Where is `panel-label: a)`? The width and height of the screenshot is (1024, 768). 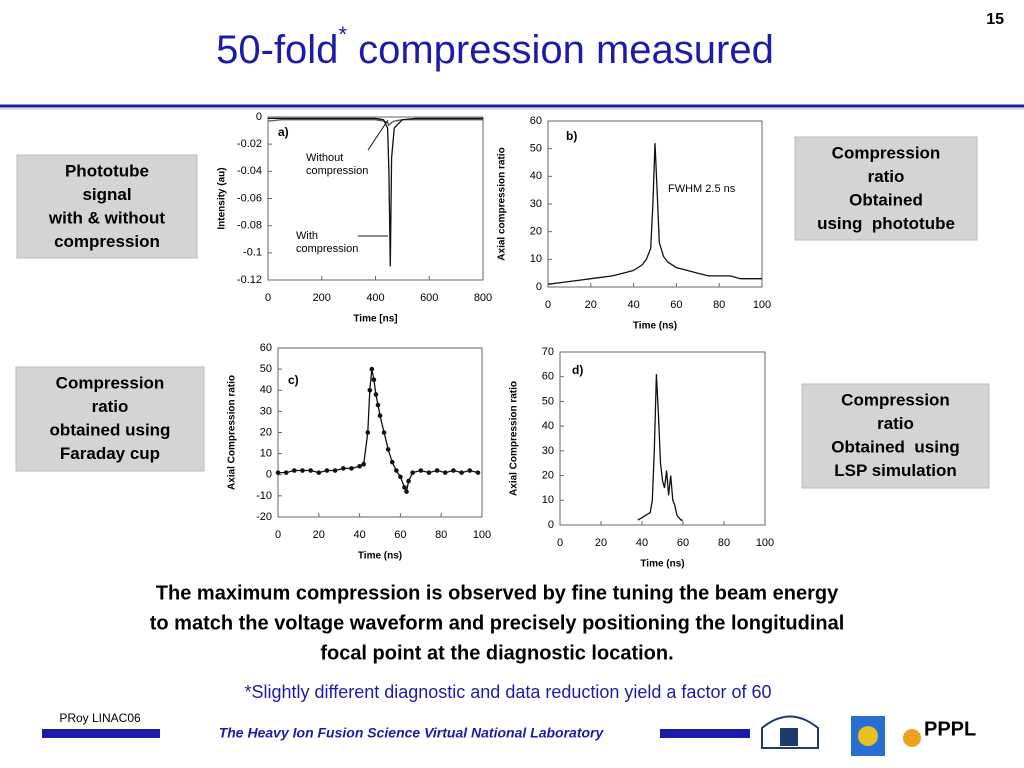 panel-label: a) is located at coordinates (283, 132).